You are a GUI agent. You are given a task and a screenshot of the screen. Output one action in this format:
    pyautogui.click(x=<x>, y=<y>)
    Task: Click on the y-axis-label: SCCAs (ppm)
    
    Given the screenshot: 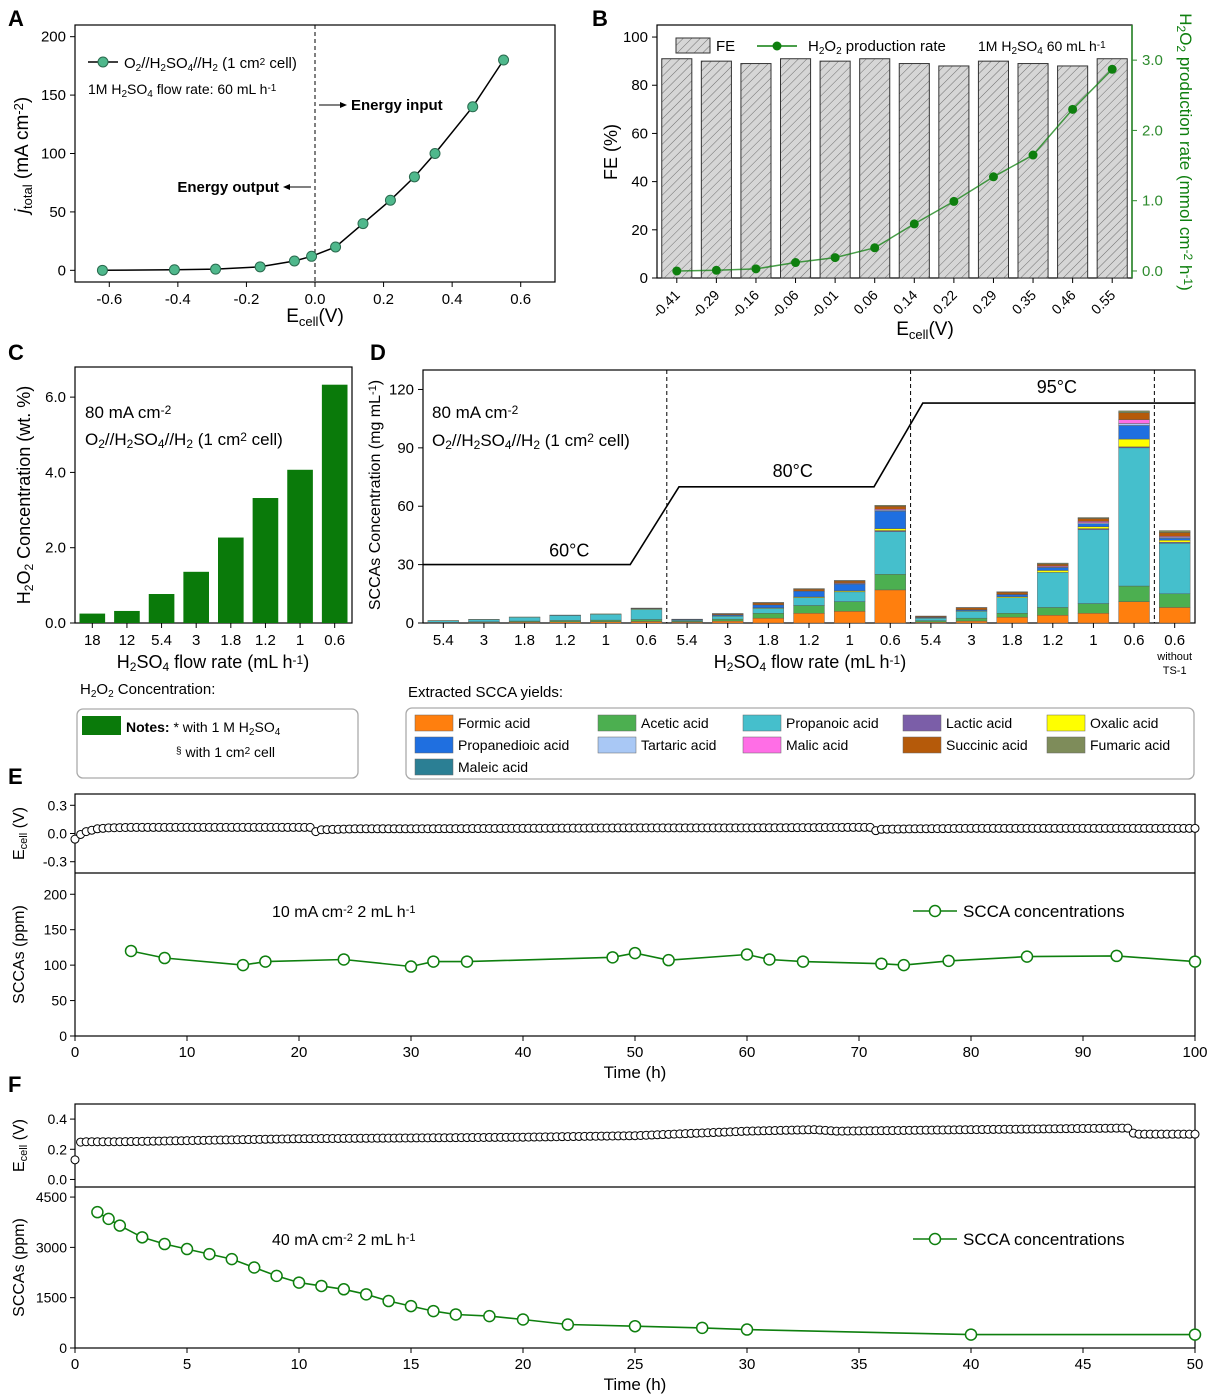 What is the action you would take?
    pyautogui.click(x=19, y=1267)
    